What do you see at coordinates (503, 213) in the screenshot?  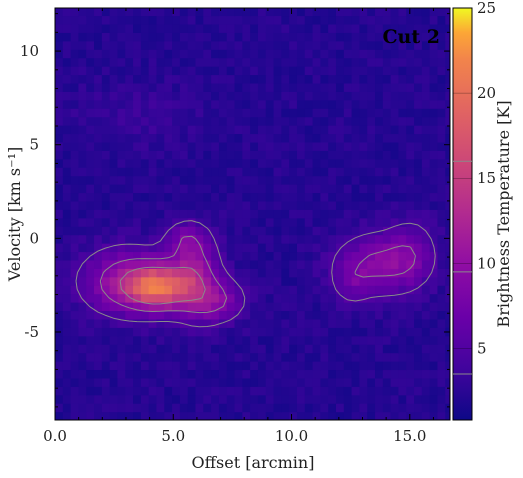 I see `colorbar-title: Brightness Temperature [K]` at bounding box center [503, 213].